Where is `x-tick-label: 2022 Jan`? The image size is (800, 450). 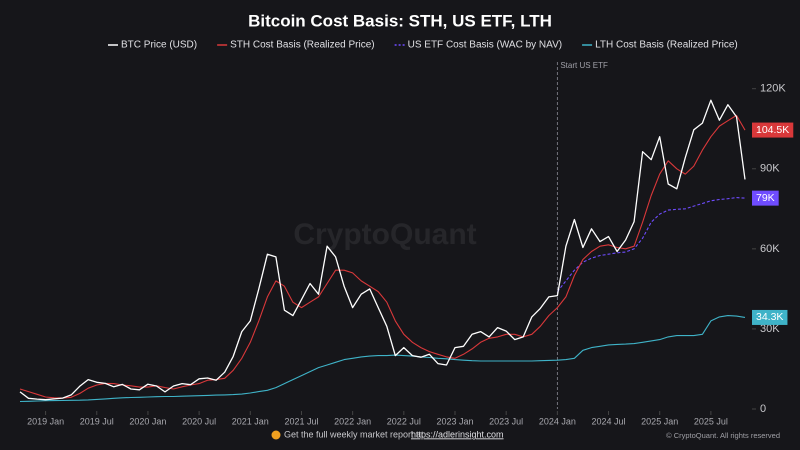 x-tick-label: 2022 Jan is located at coordinates (352, 421).